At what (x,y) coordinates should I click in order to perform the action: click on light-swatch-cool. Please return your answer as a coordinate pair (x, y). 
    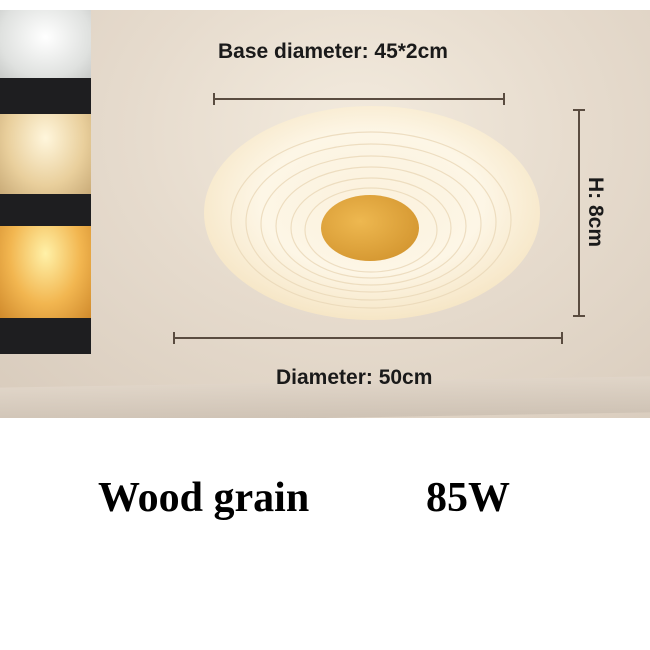
    Looking at the image, I should click on (45, 44).